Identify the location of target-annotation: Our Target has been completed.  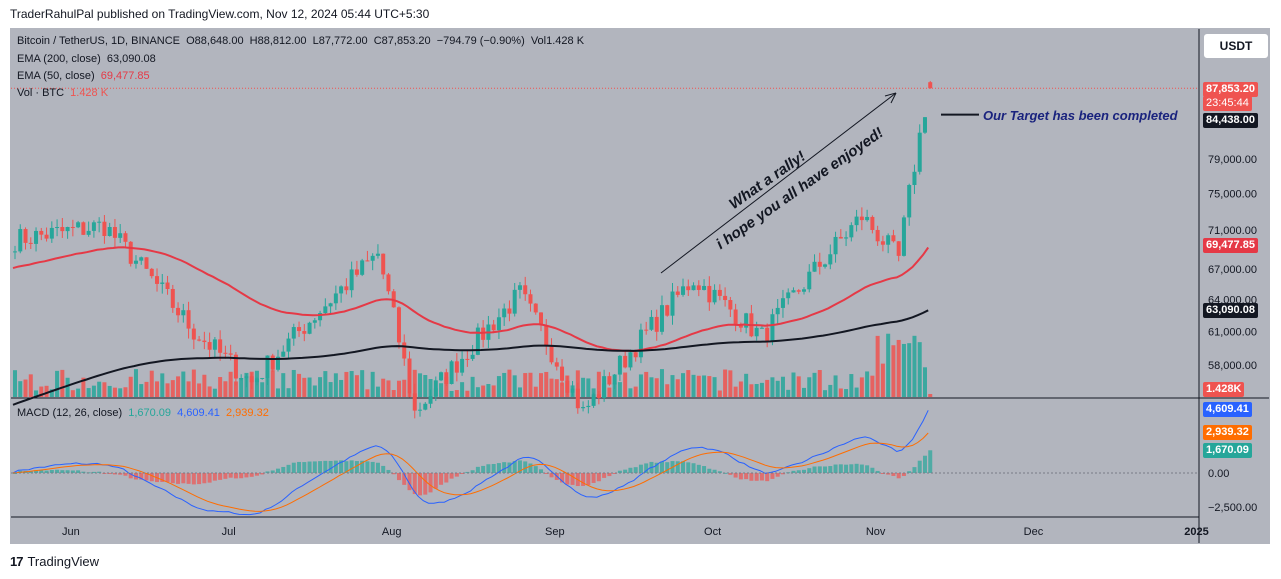
(1080, 115).